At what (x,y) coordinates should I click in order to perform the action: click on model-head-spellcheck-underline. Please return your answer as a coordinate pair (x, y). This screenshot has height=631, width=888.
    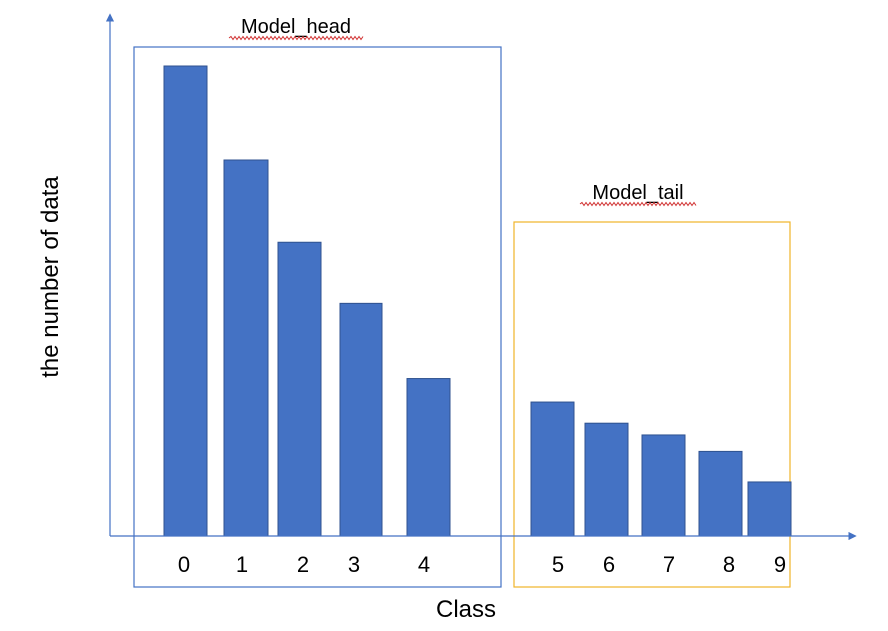
    Looking at the image, I should click on (296, 38).